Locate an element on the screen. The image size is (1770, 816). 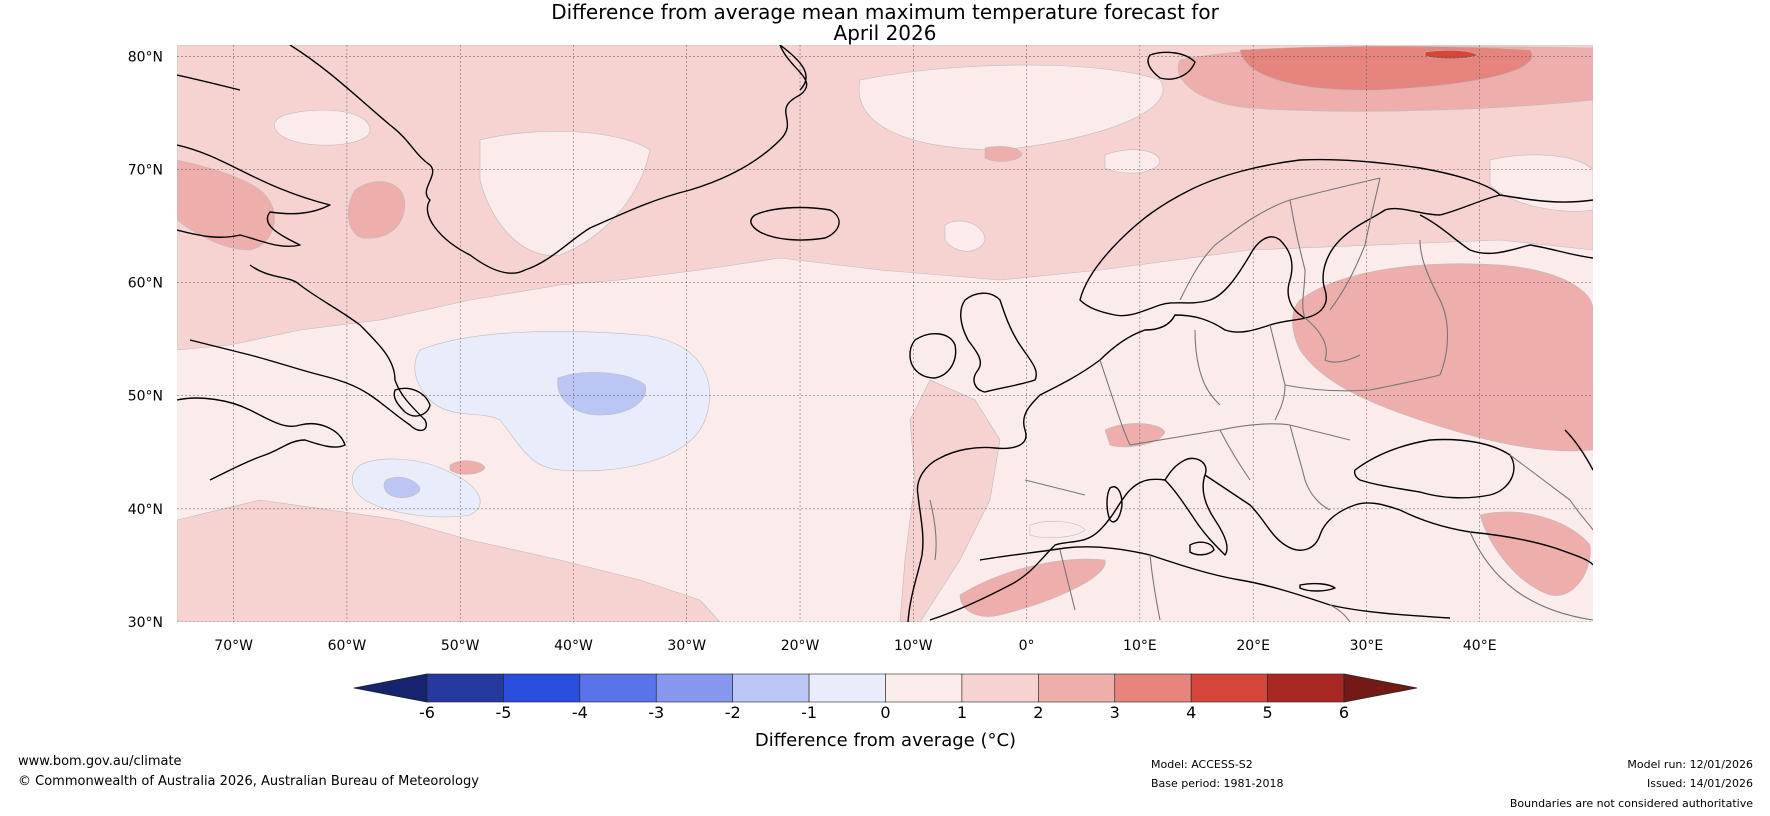
lon-label: 20°W is located at coordinates (800, 646).